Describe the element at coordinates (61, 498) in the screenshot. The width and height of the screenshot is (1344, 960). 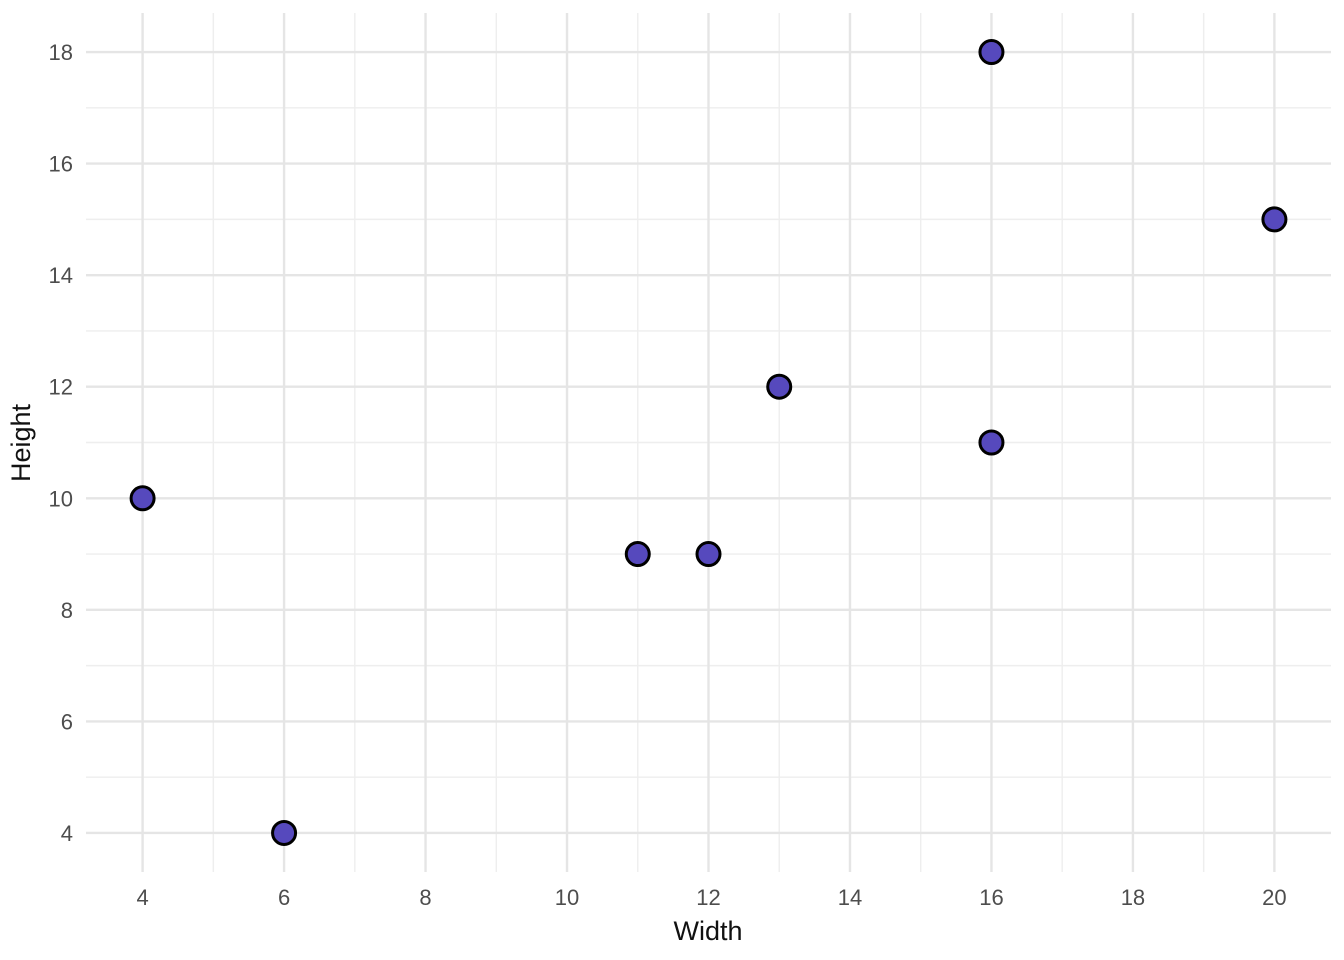
I see `y-tick-label: 10` at that location.